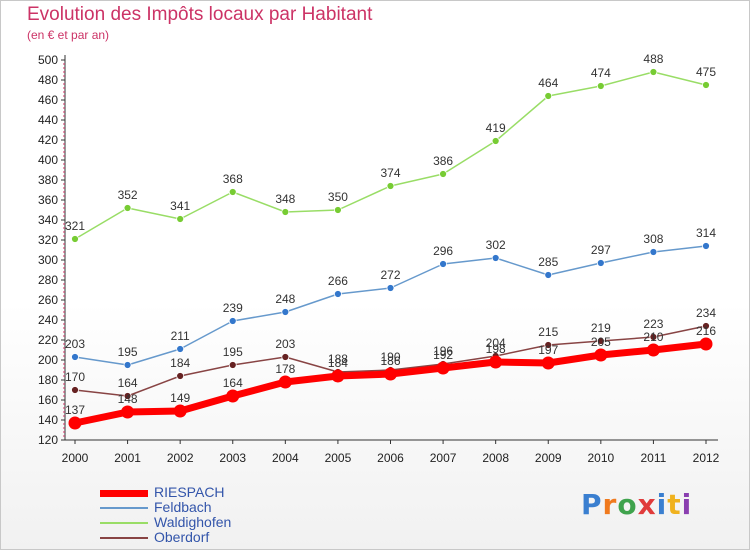 Image resolution: width=750 pixels, height=550 pixels. What do you see at coordinates (48, 180) in the screenshot?
I see `y-tick-label: 380` at bounding box center [48, 180].